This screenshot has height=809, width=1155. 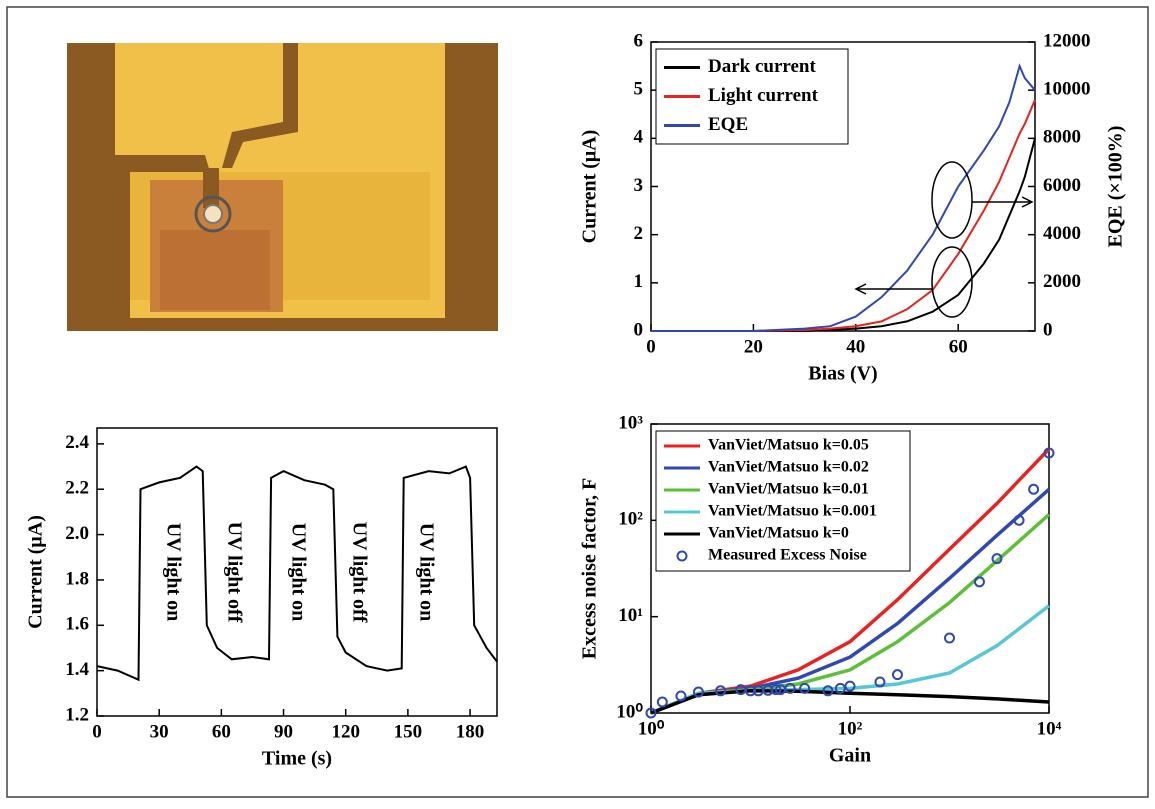 What do you see at coordinates (651, 728) in the screenshot?
I see `x-tick-label: 10⁰` at bounding box center [651, 728].